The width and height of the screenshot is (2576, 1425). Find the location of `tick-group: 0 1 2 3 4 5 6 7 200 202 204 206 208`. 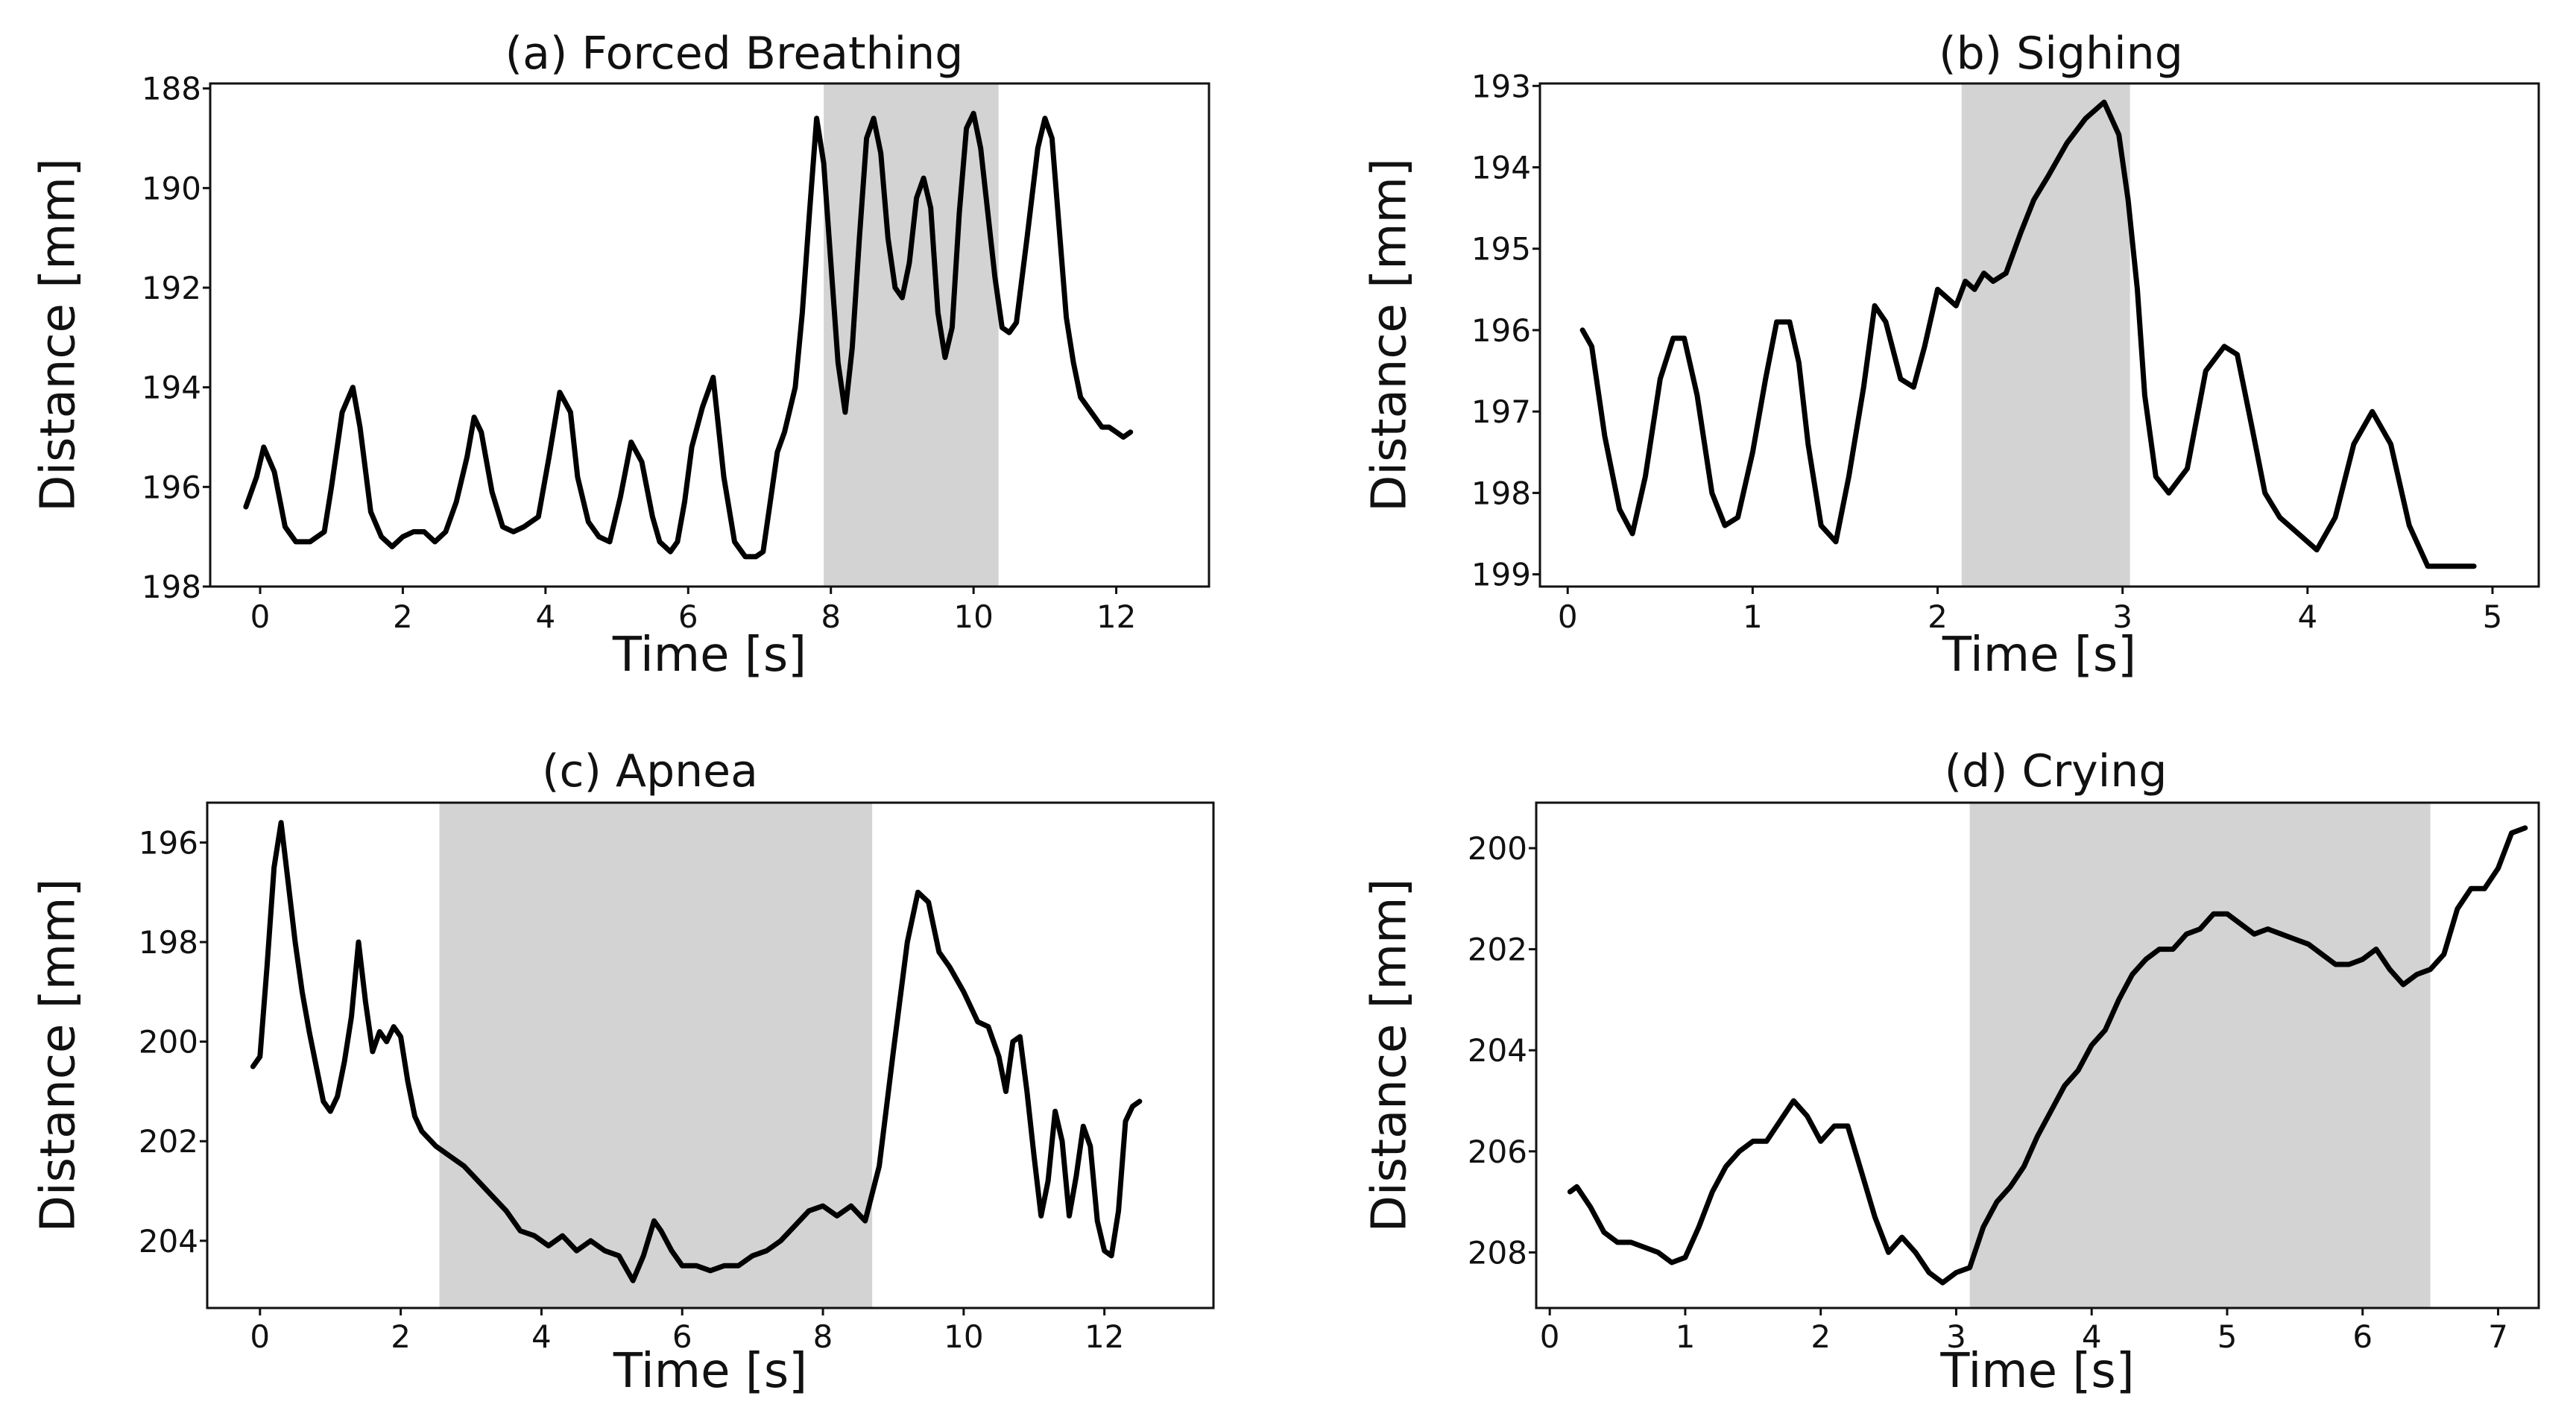

tick-group: 0 1 2 3 4 5 6 7 200 202 204 206 208 is located at coordinates (1988, 1093).